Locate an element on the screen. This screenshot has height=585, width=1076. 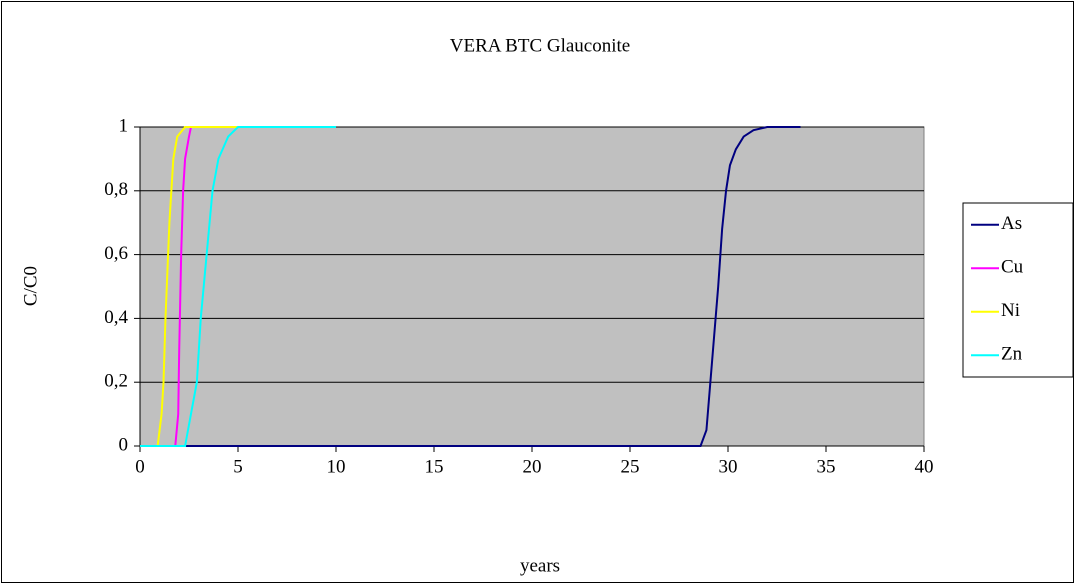
x-tick-label: 30 is located at coordinates (728, 466).